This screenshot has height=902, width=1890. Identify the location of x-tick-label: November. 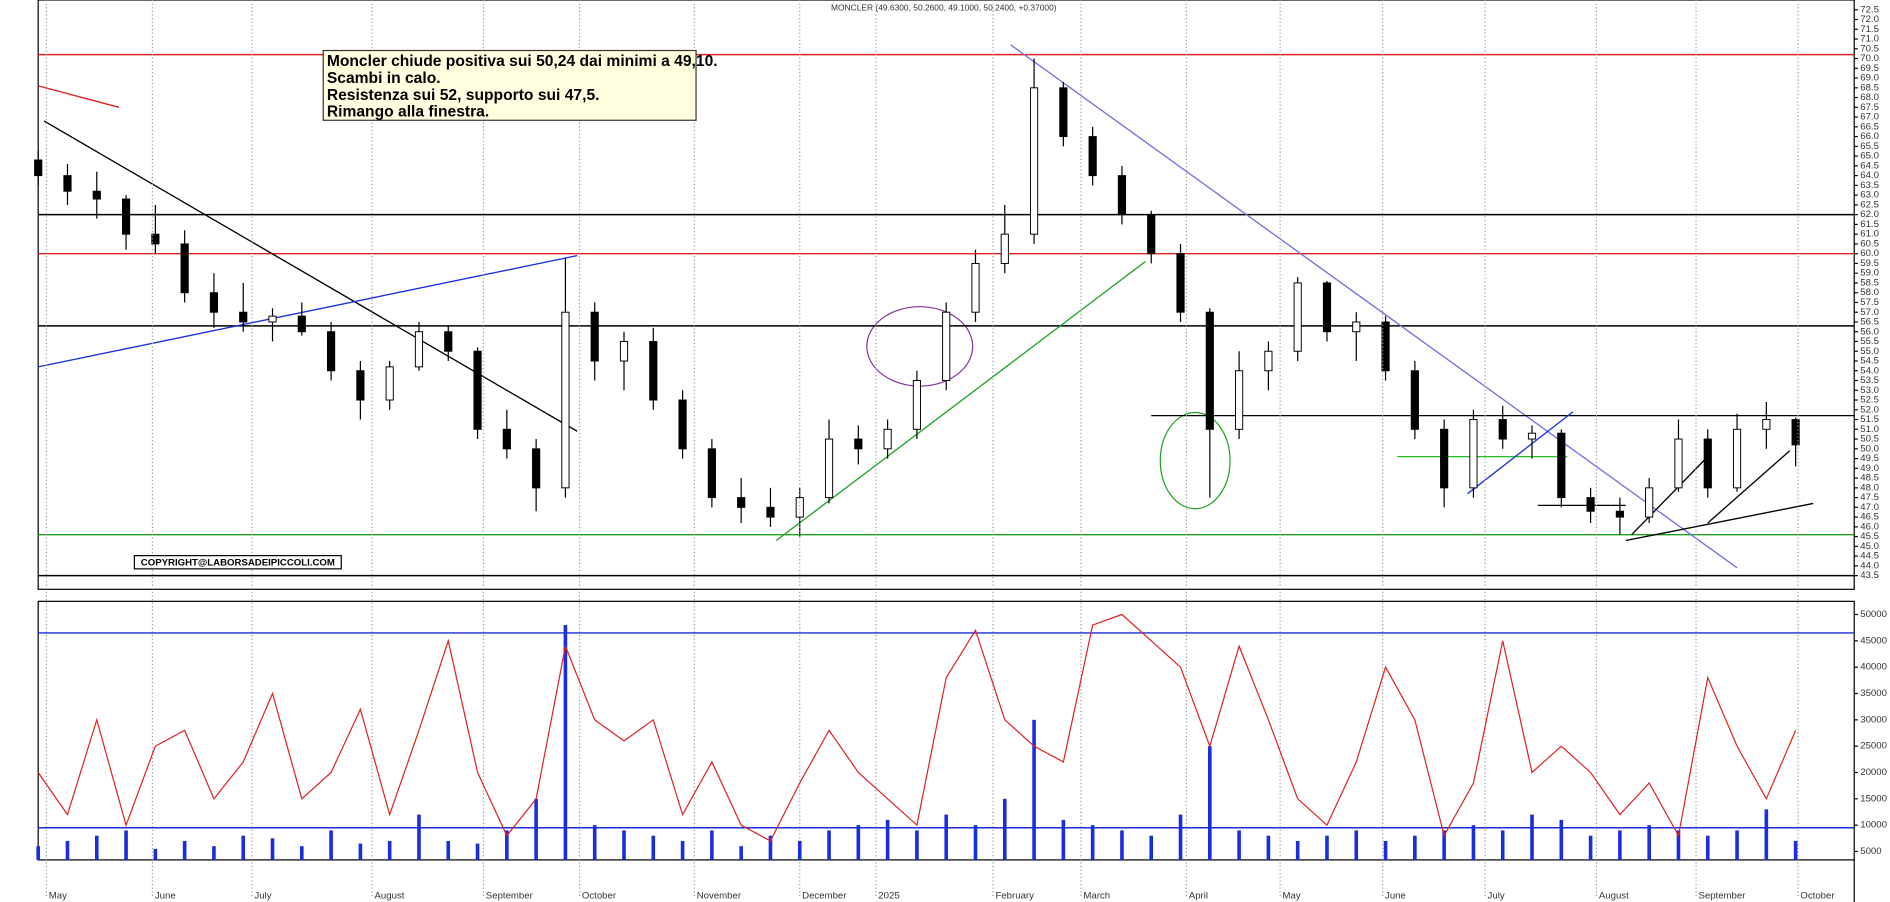
(719, 896).